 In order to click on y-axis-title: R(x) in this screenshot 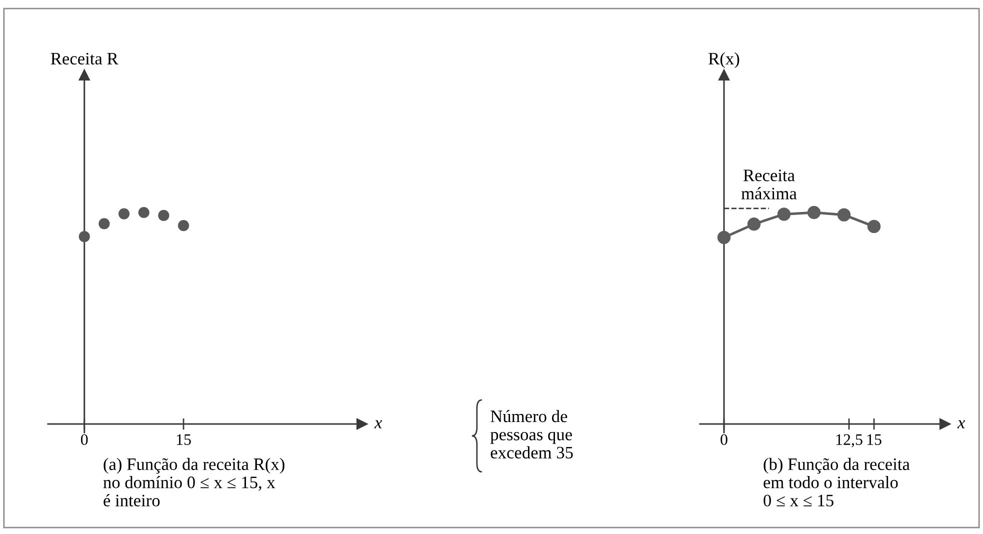, I will do `click(724, 60)`.